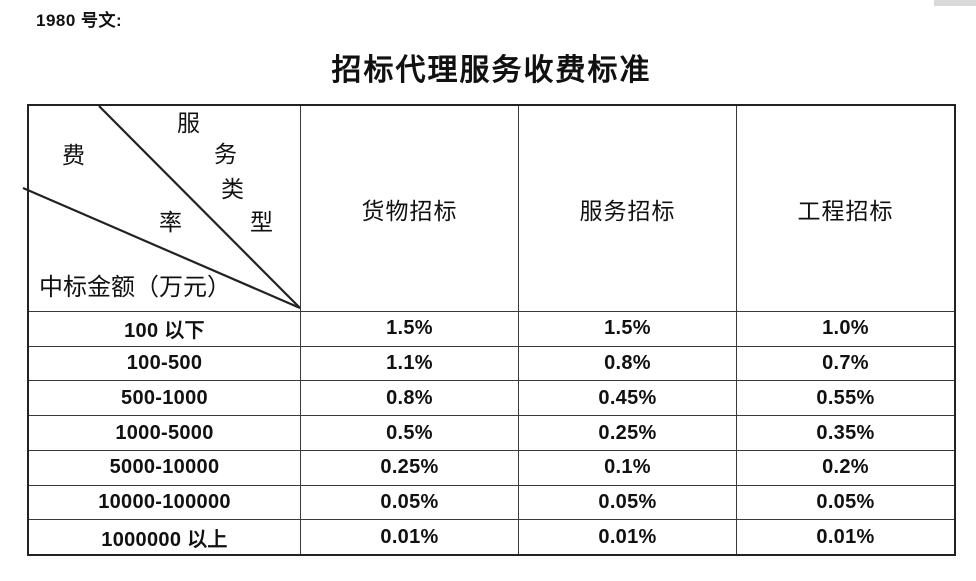 The width and height of the screenshot is (976, 581). I want to click on fee-value: 1.1%, so click(410, 363).